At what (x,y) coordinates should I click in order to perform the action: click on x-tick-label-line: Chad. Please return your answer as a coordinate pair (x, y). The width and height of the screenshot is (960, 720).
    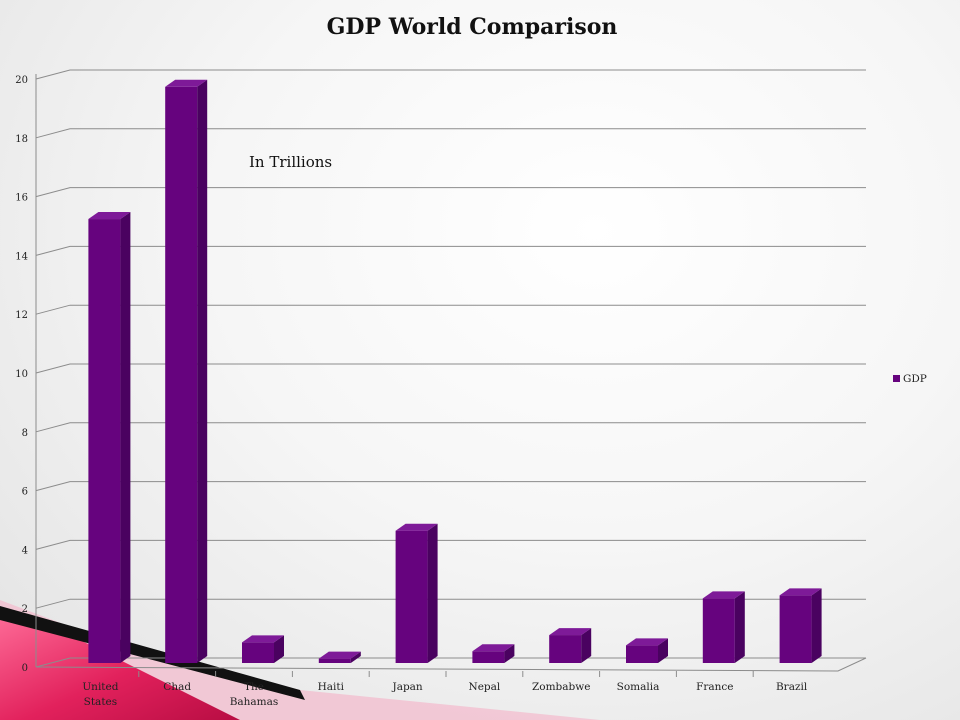
    Looking at the image, I should click on (177, 687).